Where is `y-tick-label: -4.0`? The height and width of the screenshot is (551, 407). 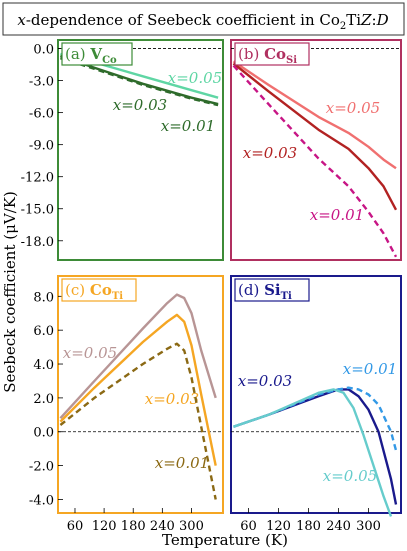 y-tick-label: -4.0 is located at coordinates (41, 500).